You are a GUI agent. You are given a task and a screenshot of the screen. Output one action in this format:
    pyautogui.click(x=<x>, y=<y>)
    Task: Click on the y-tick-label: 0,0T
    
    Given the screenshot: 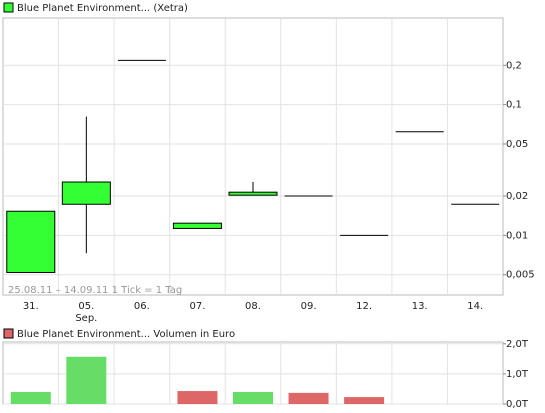 What is the action you would take?
    pyautogui.click(x=517, y=404)
    